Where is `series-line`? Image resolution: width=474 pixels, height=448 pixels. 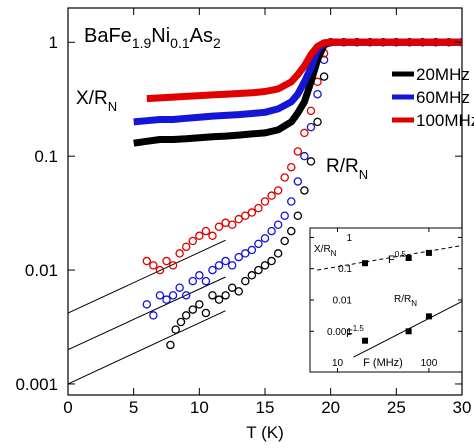
series-line is located at coordinates (304, 70).